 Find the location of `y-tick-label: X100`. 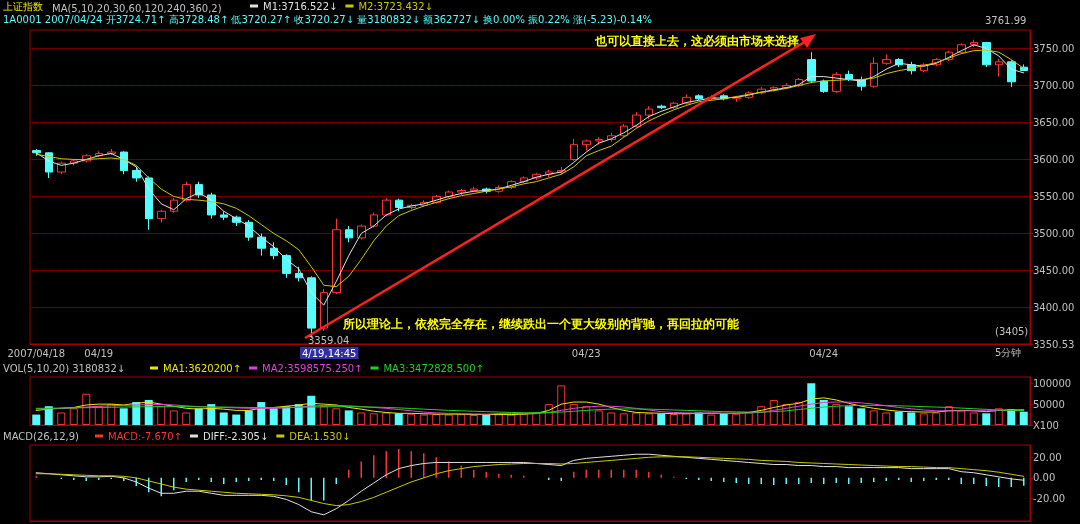

y-tick-label: X100 is located at coordinates (1046, 425).